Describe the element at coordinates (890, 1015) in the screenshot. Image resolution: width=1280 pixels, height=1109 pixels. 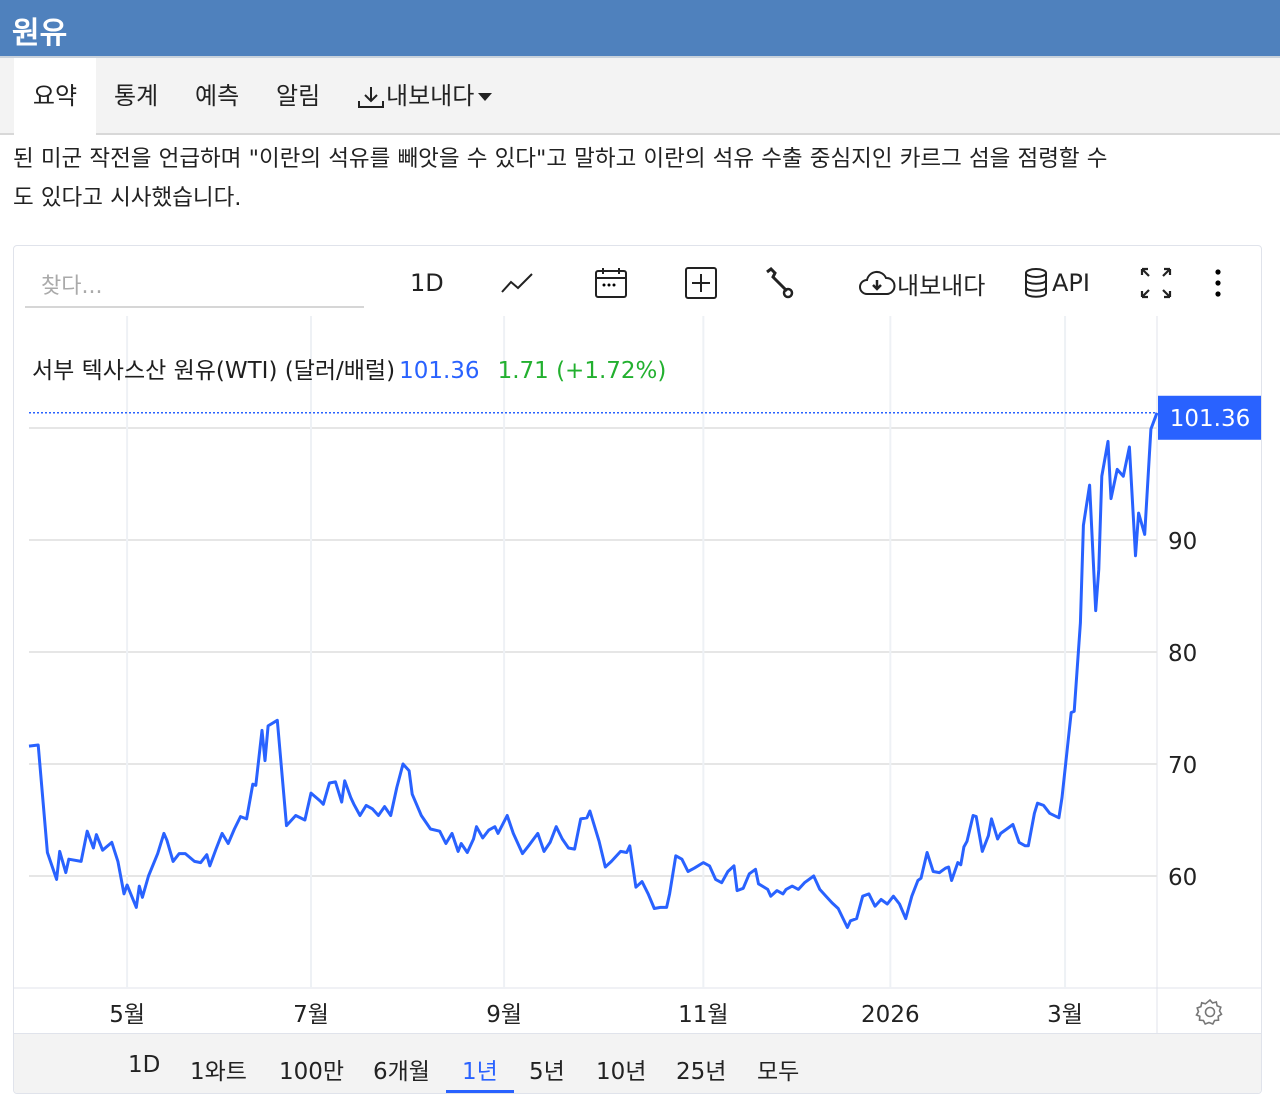
I see `x-tick-label: 2026` at that location.